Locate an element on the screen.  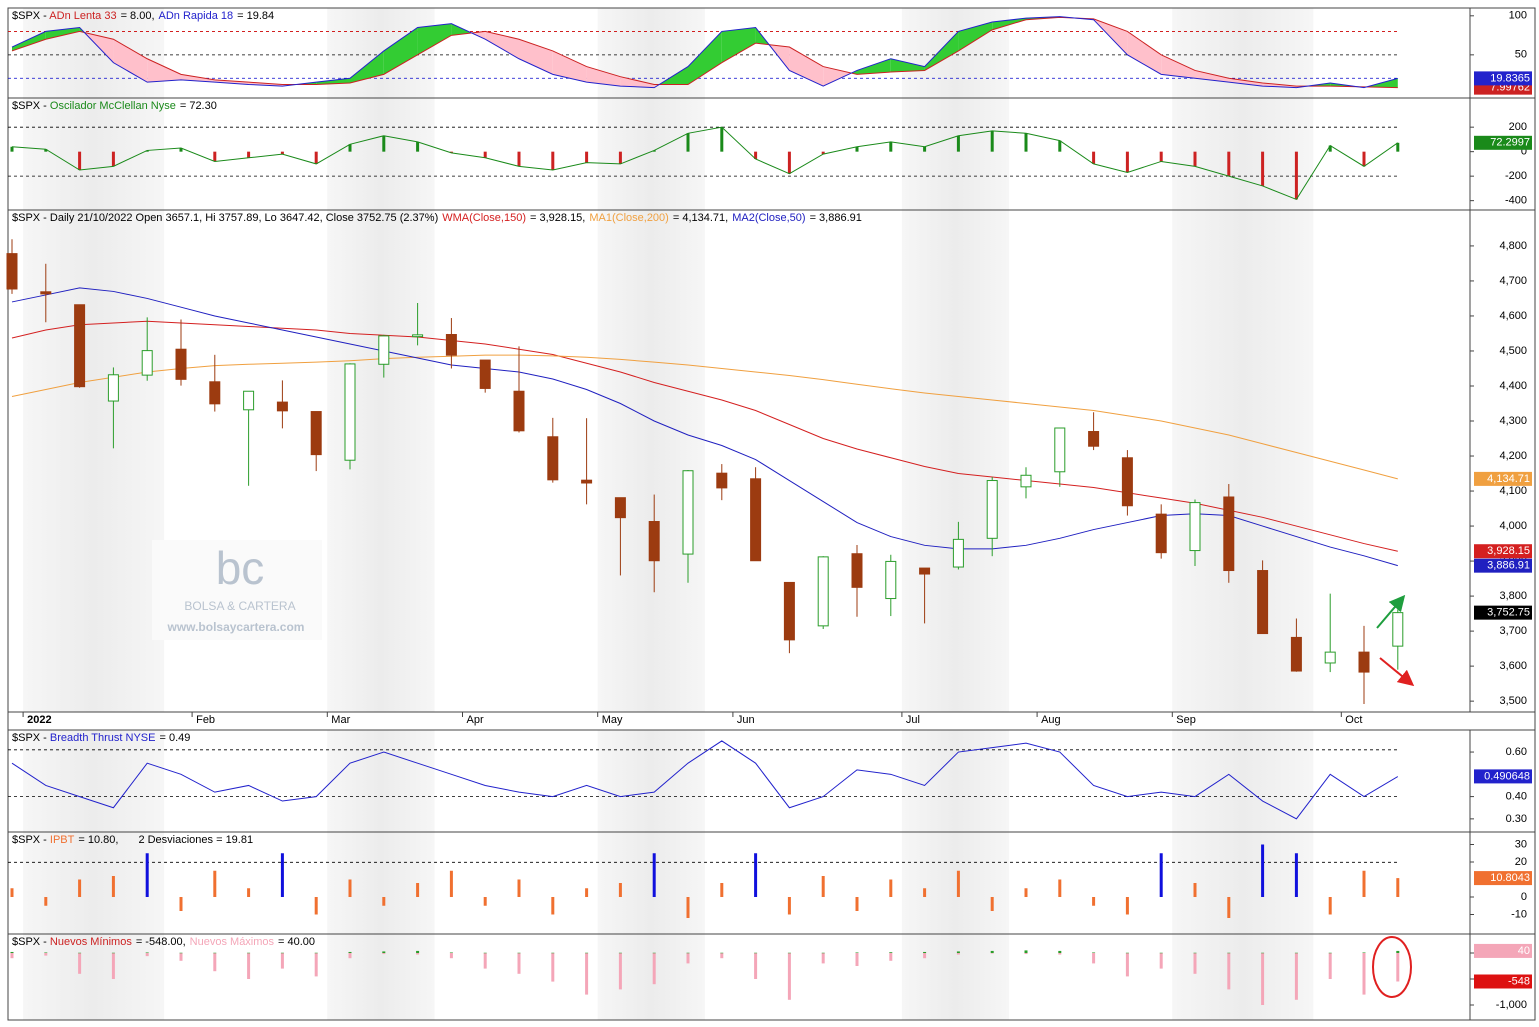
y-tick-label: 0.30 is located at coordinates (1516, 819).